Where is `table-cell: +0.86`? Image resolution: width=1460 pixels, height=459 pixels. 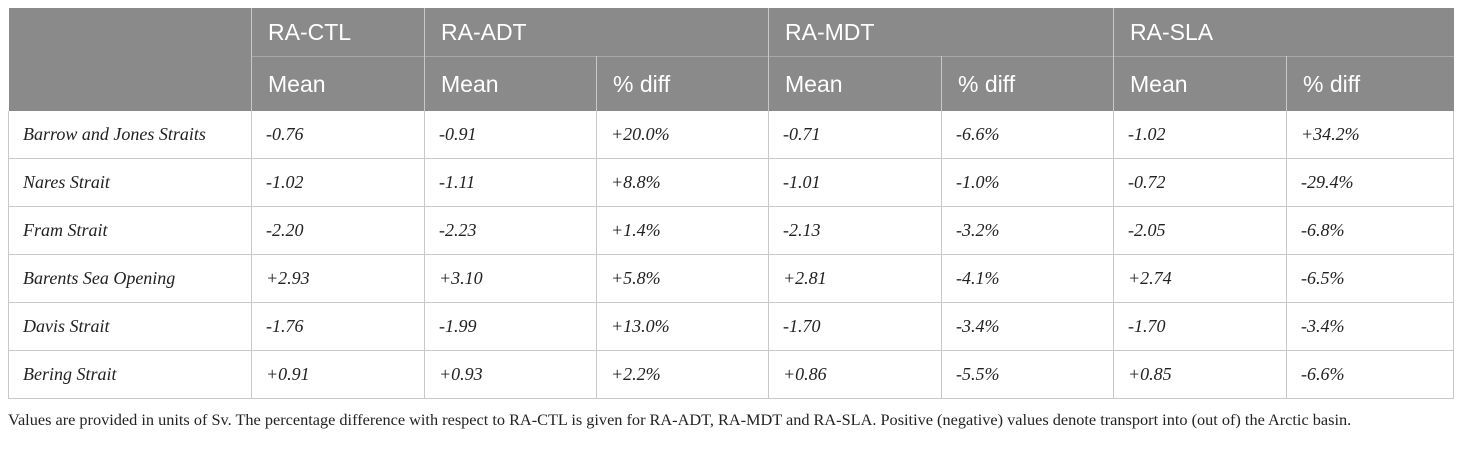
table-cell: +0.86 is located at coordinates (855, 374).